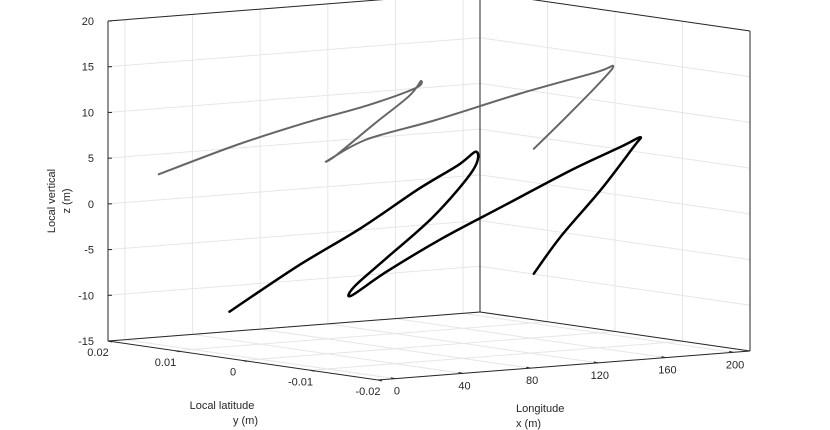 The width and height of the screenshot is (830, 430). What do you see at coordinates (91, 205) in the screenshot?
I see `z-tick-label: 0` at bounding box center [91, 205].